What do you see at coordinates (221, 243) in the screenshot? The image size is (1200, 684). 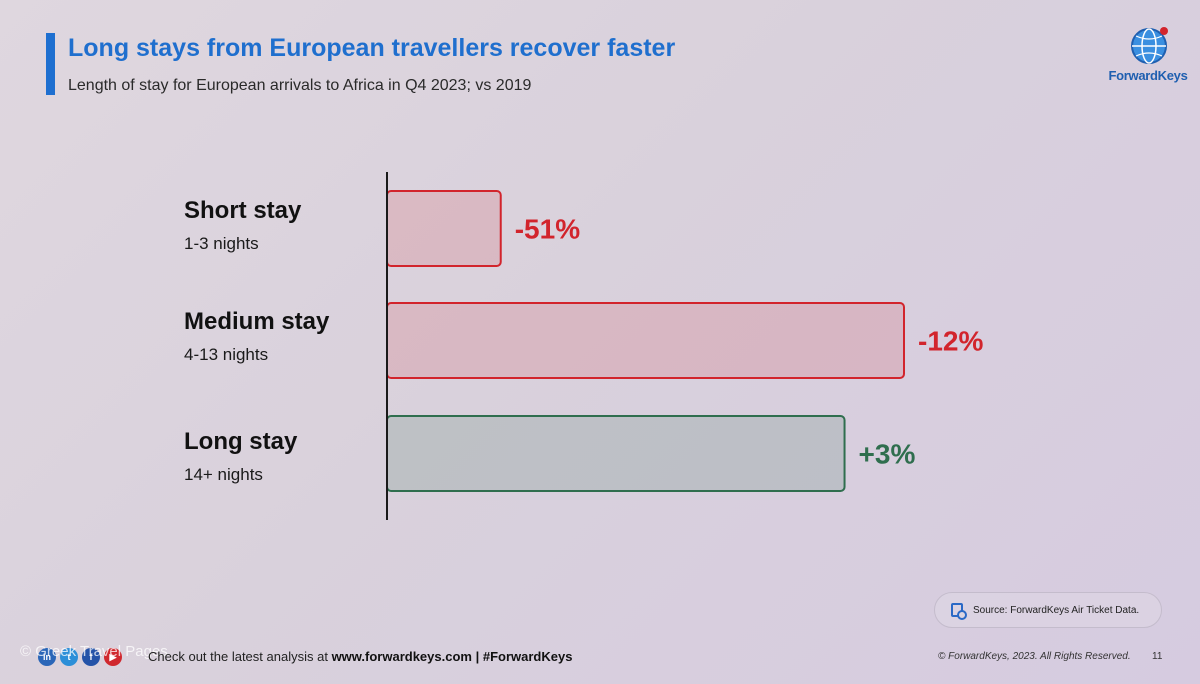 I see `category-subtitle: 1-3 nights` at bounding box center [221, 243].